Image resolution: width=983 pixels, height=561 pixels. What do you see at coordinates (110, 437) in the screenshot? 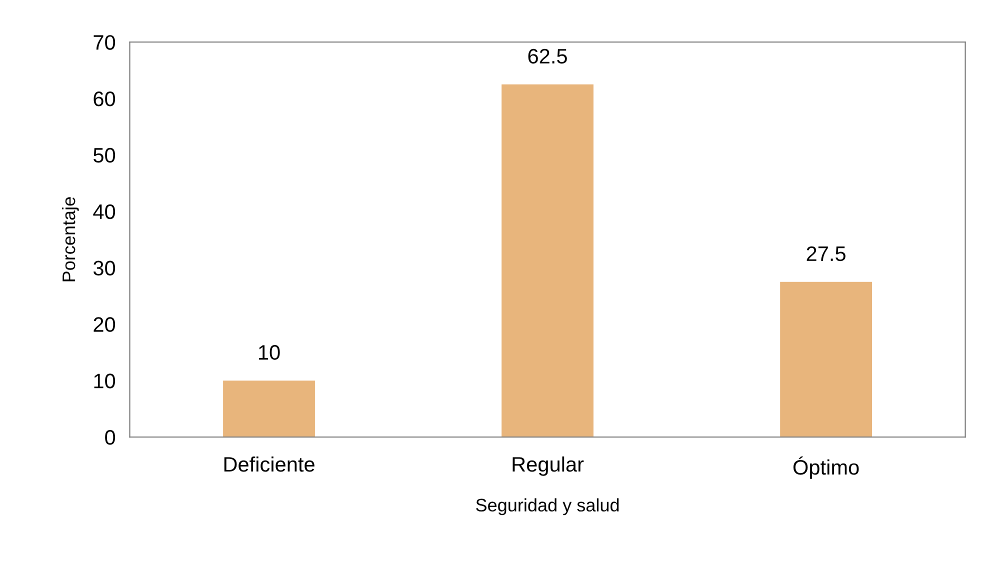
I see `y-tick-label: 0` at bounding box center [110, 437].